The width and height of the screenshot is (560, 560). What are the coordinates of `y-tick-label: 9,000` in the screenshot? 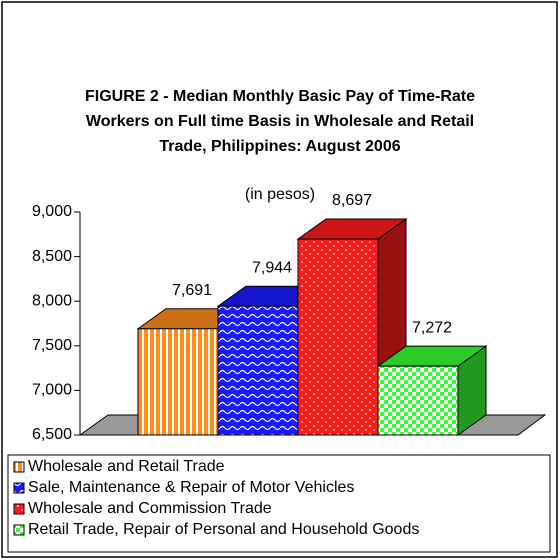 It's located at (52, 211).